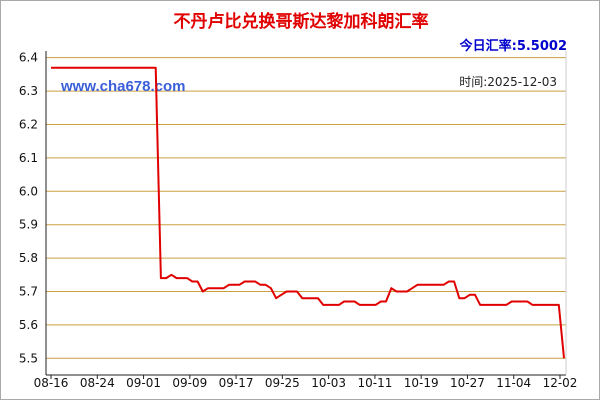 This screenshot has height=401, width=600. Describe the element at coordinates (189, 383) in the screenshot. I see `x-tick-label: 09-09` at that location.